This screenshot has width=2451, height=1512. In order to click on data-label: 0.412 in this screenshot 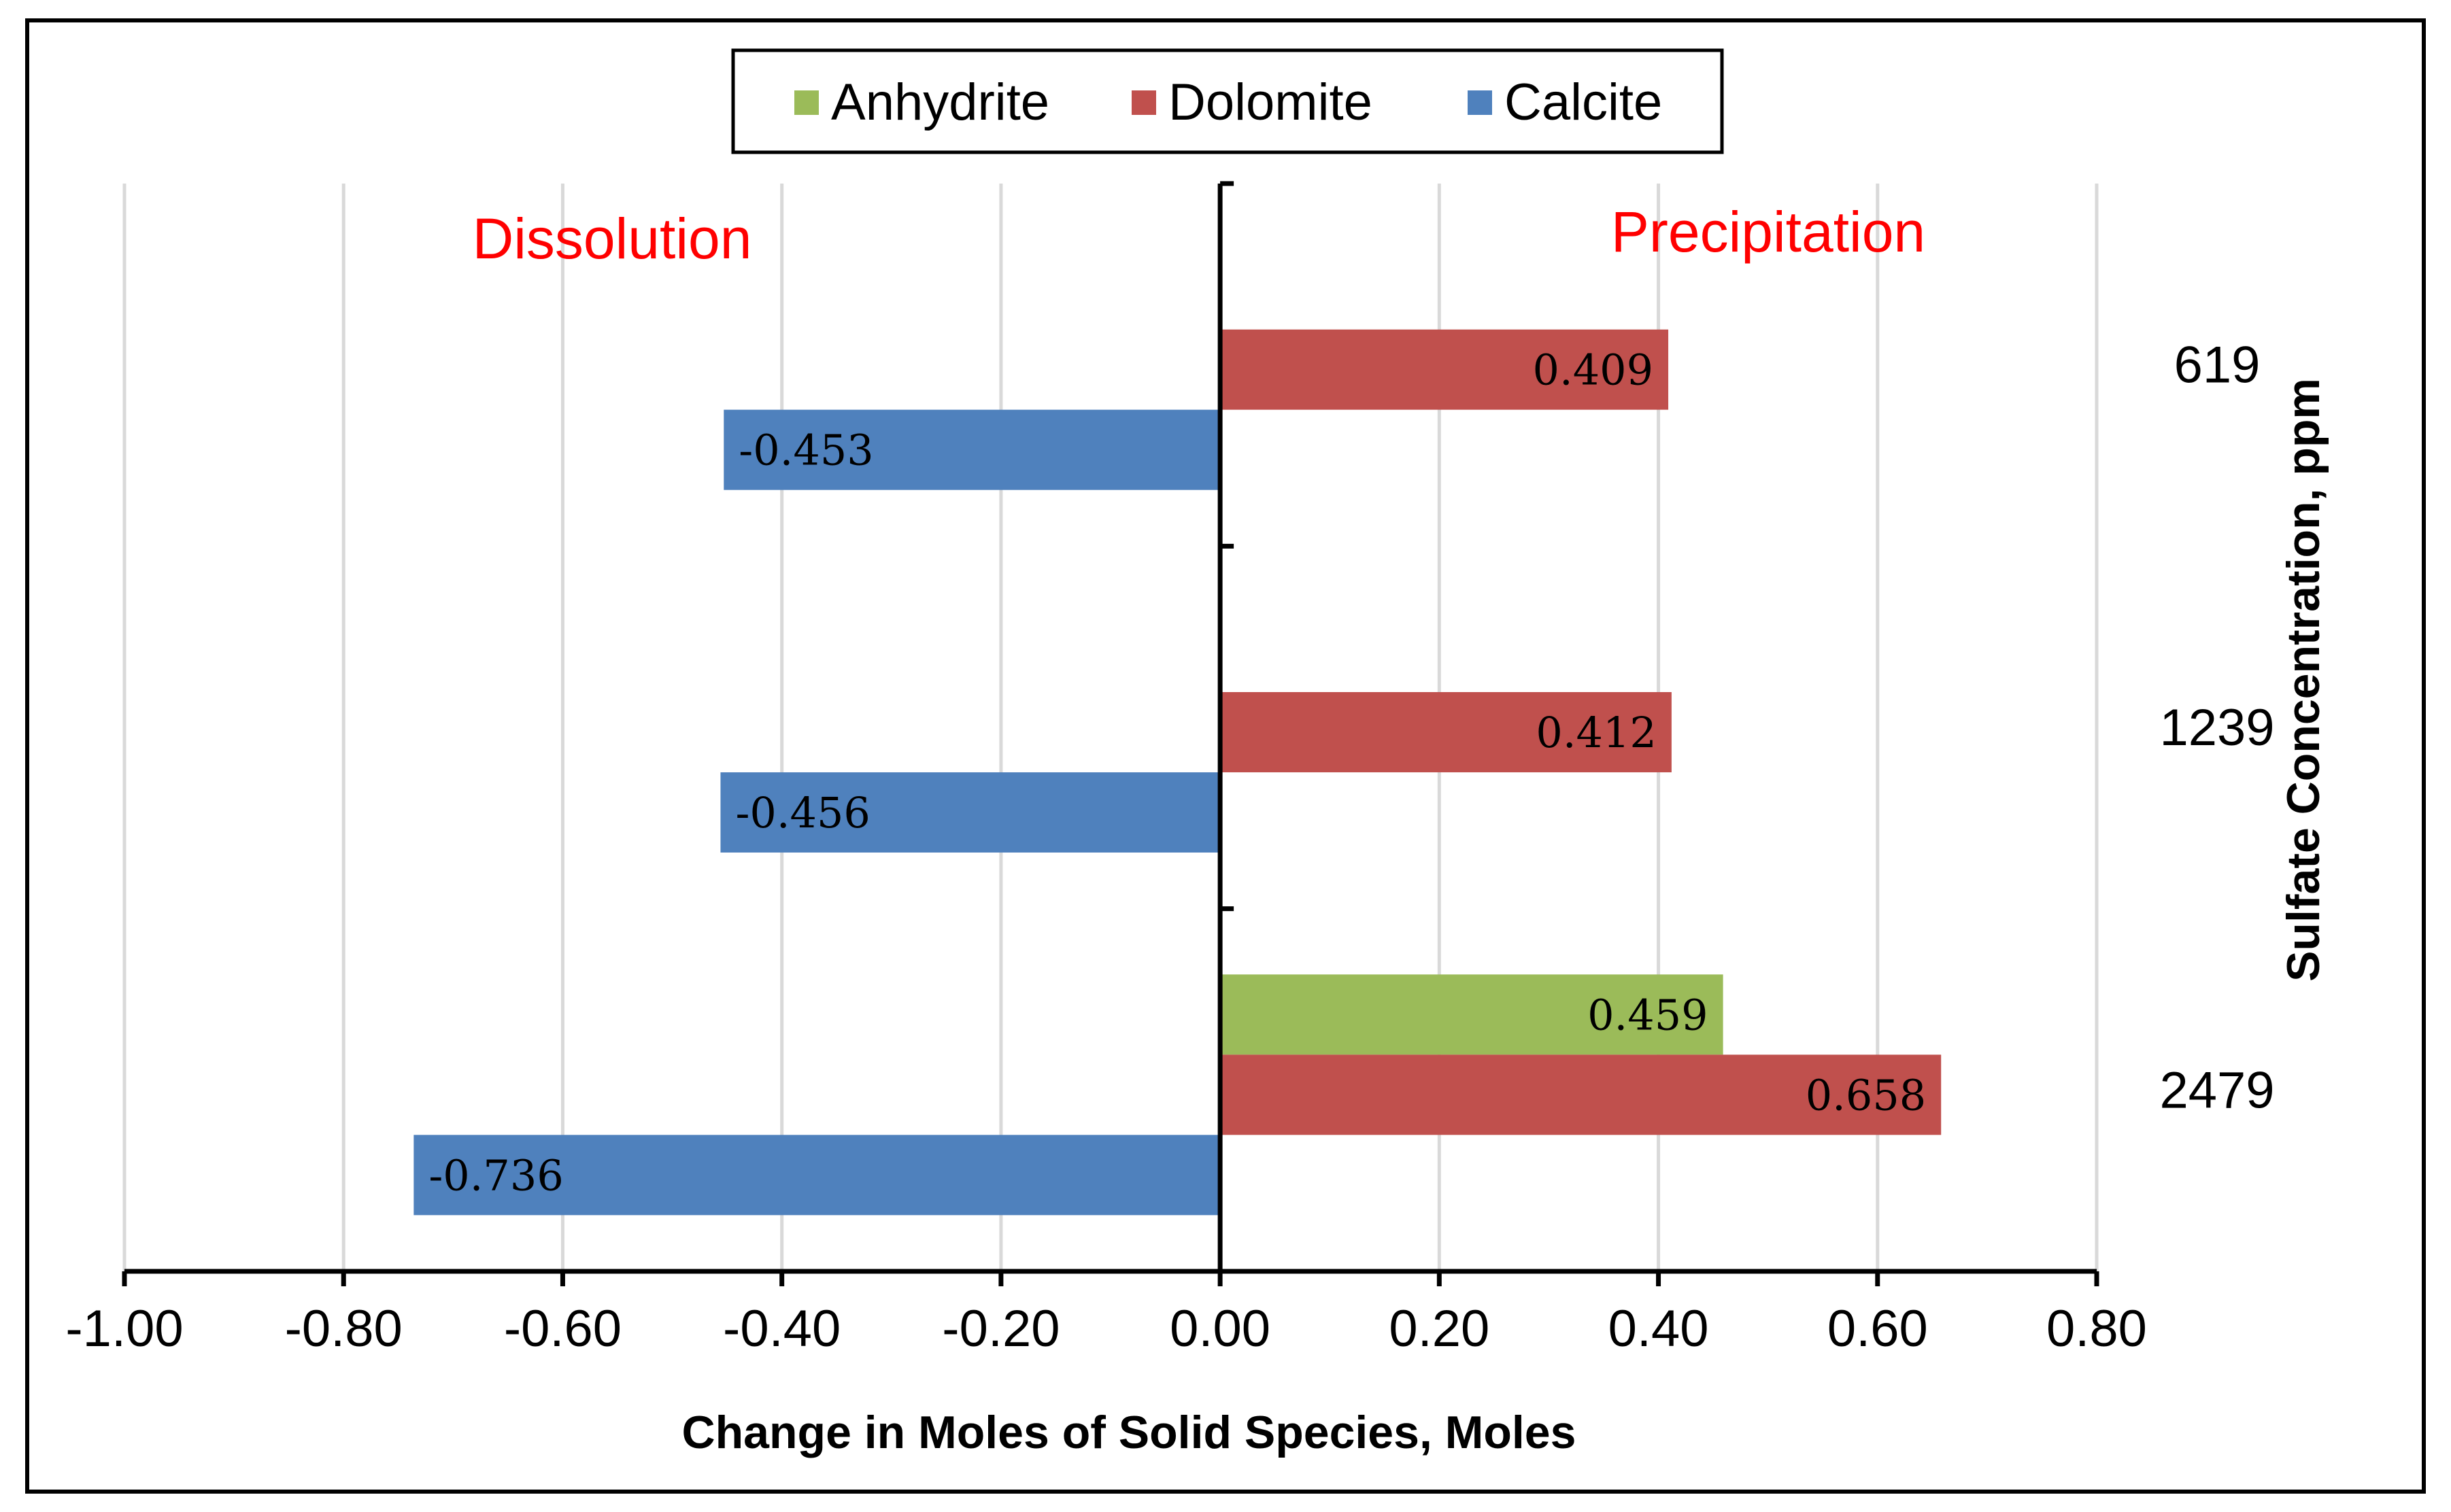, I will do `click(1596, 732)`.